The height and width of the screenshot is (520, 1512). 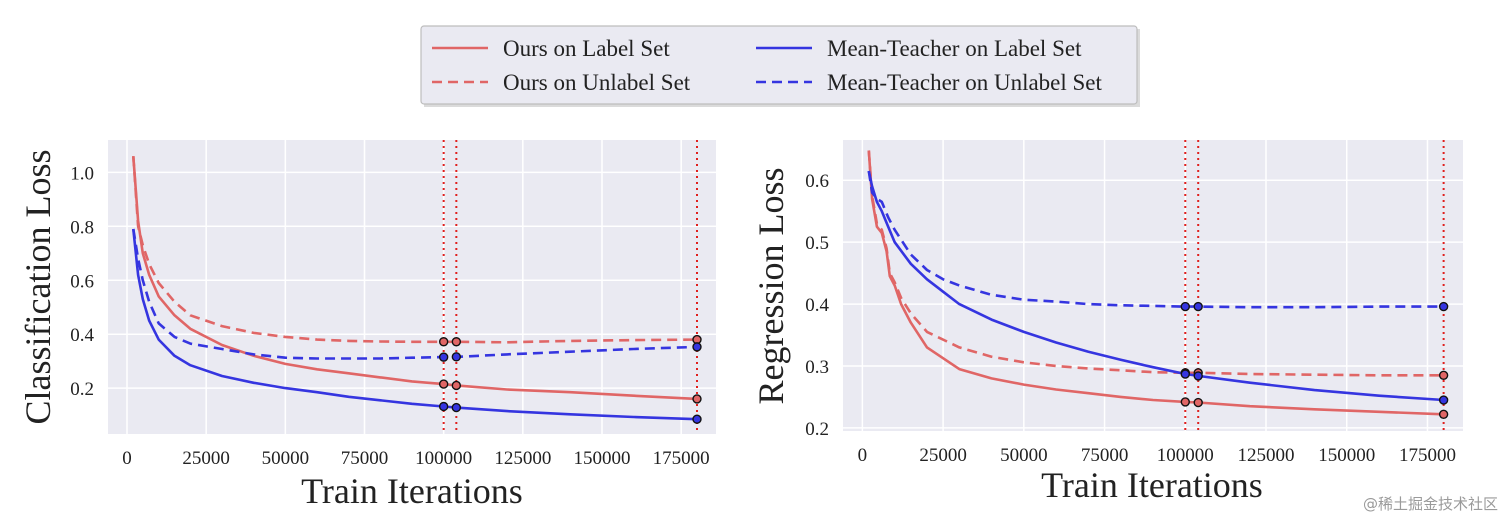 What do you see at coordinates (82, 227) in the screenshot?
I see `y-tick-label: 0.8` at bounding box center [82, 227].